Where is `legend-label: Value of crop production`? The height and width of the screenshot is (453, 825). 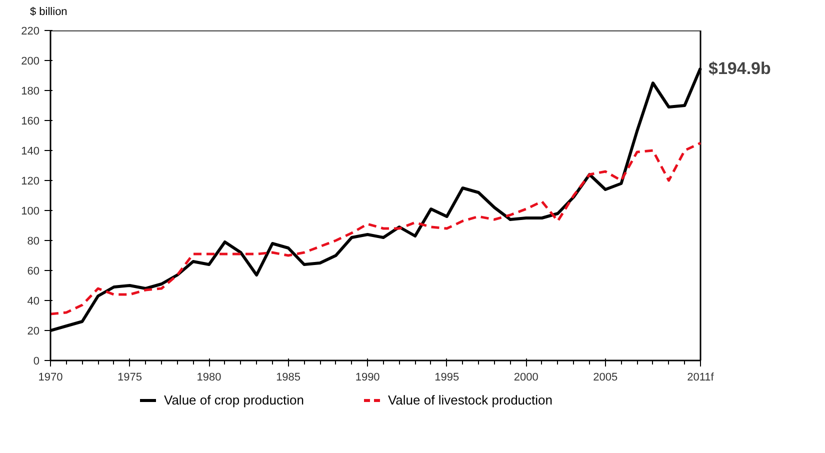
legend-label: Value of crop production is located at coordinates (234, 400).